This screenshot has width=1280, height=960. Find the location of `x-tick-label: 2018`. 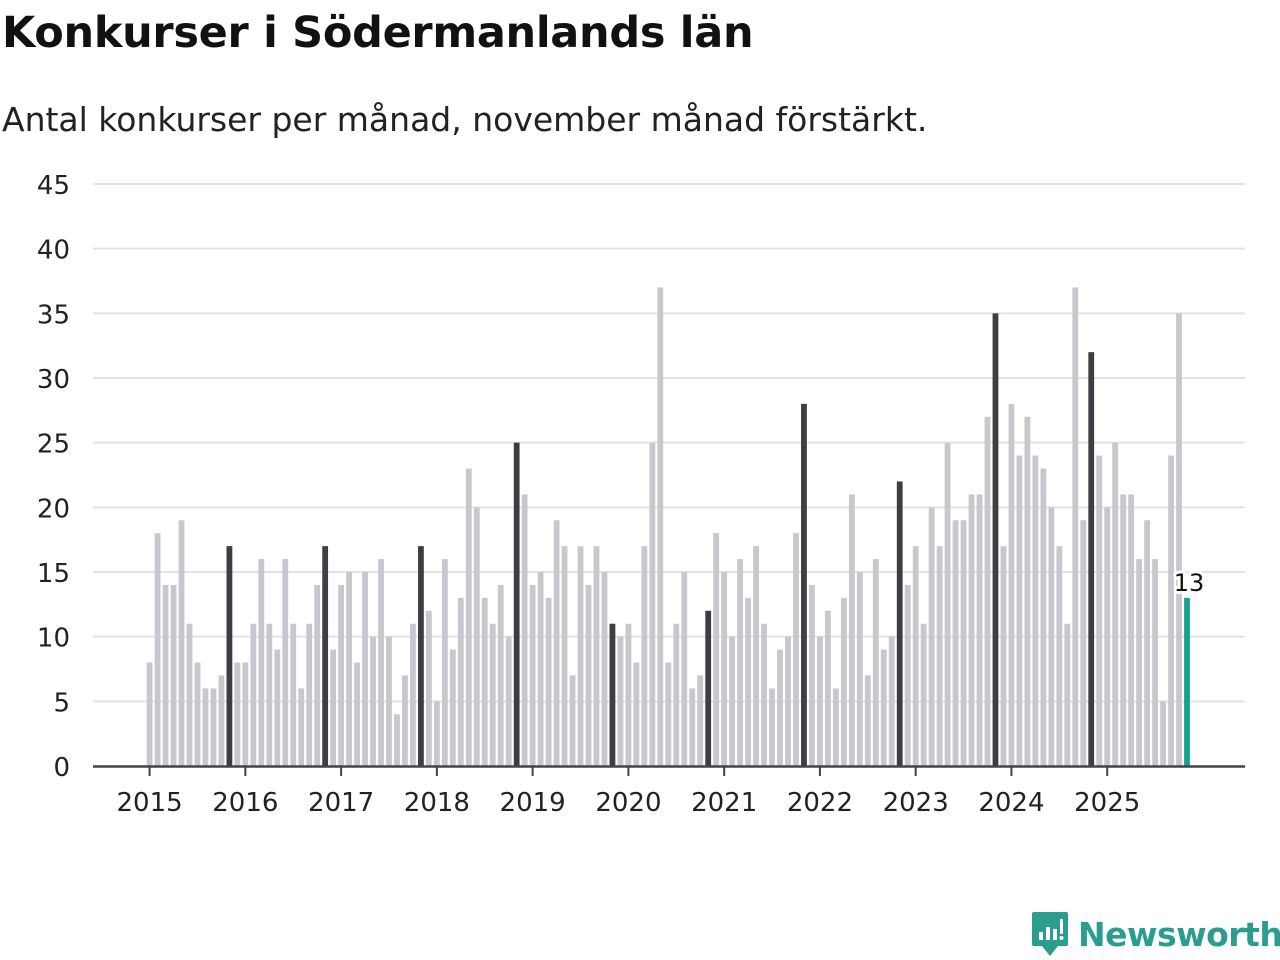

x-tick-label: 2018 is located at coordinates (437, 803).